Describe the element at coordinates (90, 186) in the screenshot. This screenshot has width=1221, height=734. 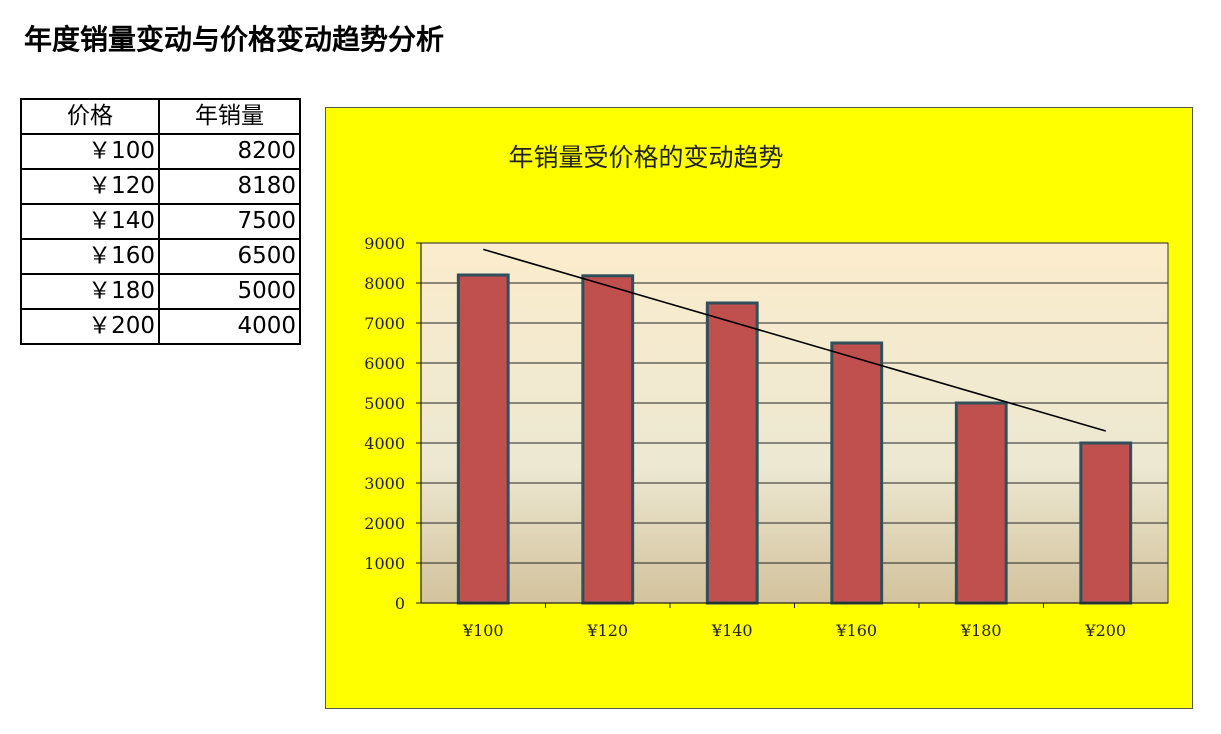
I see `price-cell: ￥120` at that location.